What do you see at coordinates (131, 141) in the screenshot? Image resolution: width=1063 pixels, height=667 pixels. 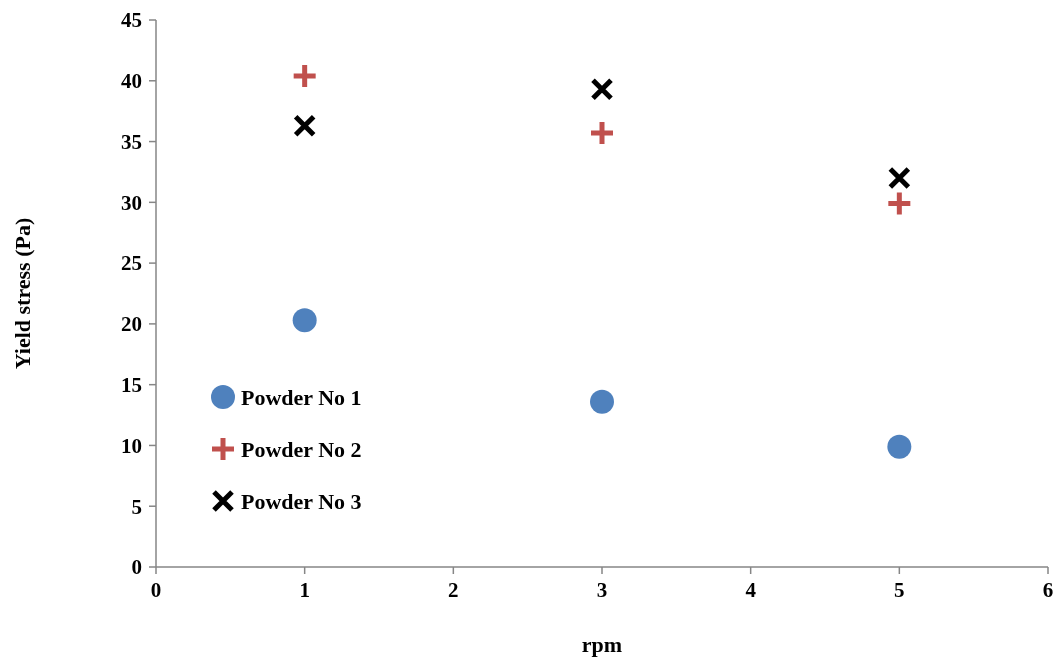 I see `y-tick-label: 35` at bounding box center [131, 141].